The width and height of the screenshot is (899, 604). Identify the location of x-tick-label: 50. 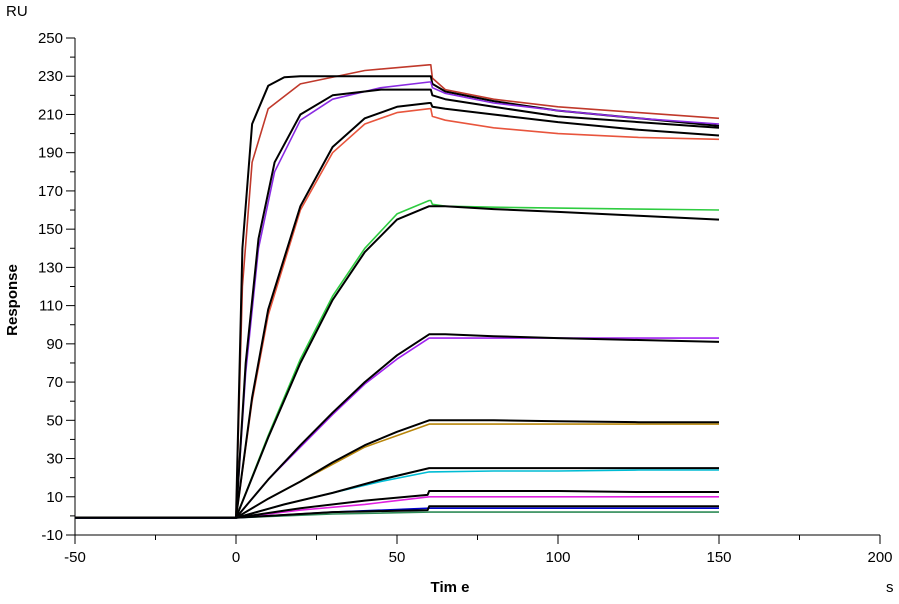
(397, 557).